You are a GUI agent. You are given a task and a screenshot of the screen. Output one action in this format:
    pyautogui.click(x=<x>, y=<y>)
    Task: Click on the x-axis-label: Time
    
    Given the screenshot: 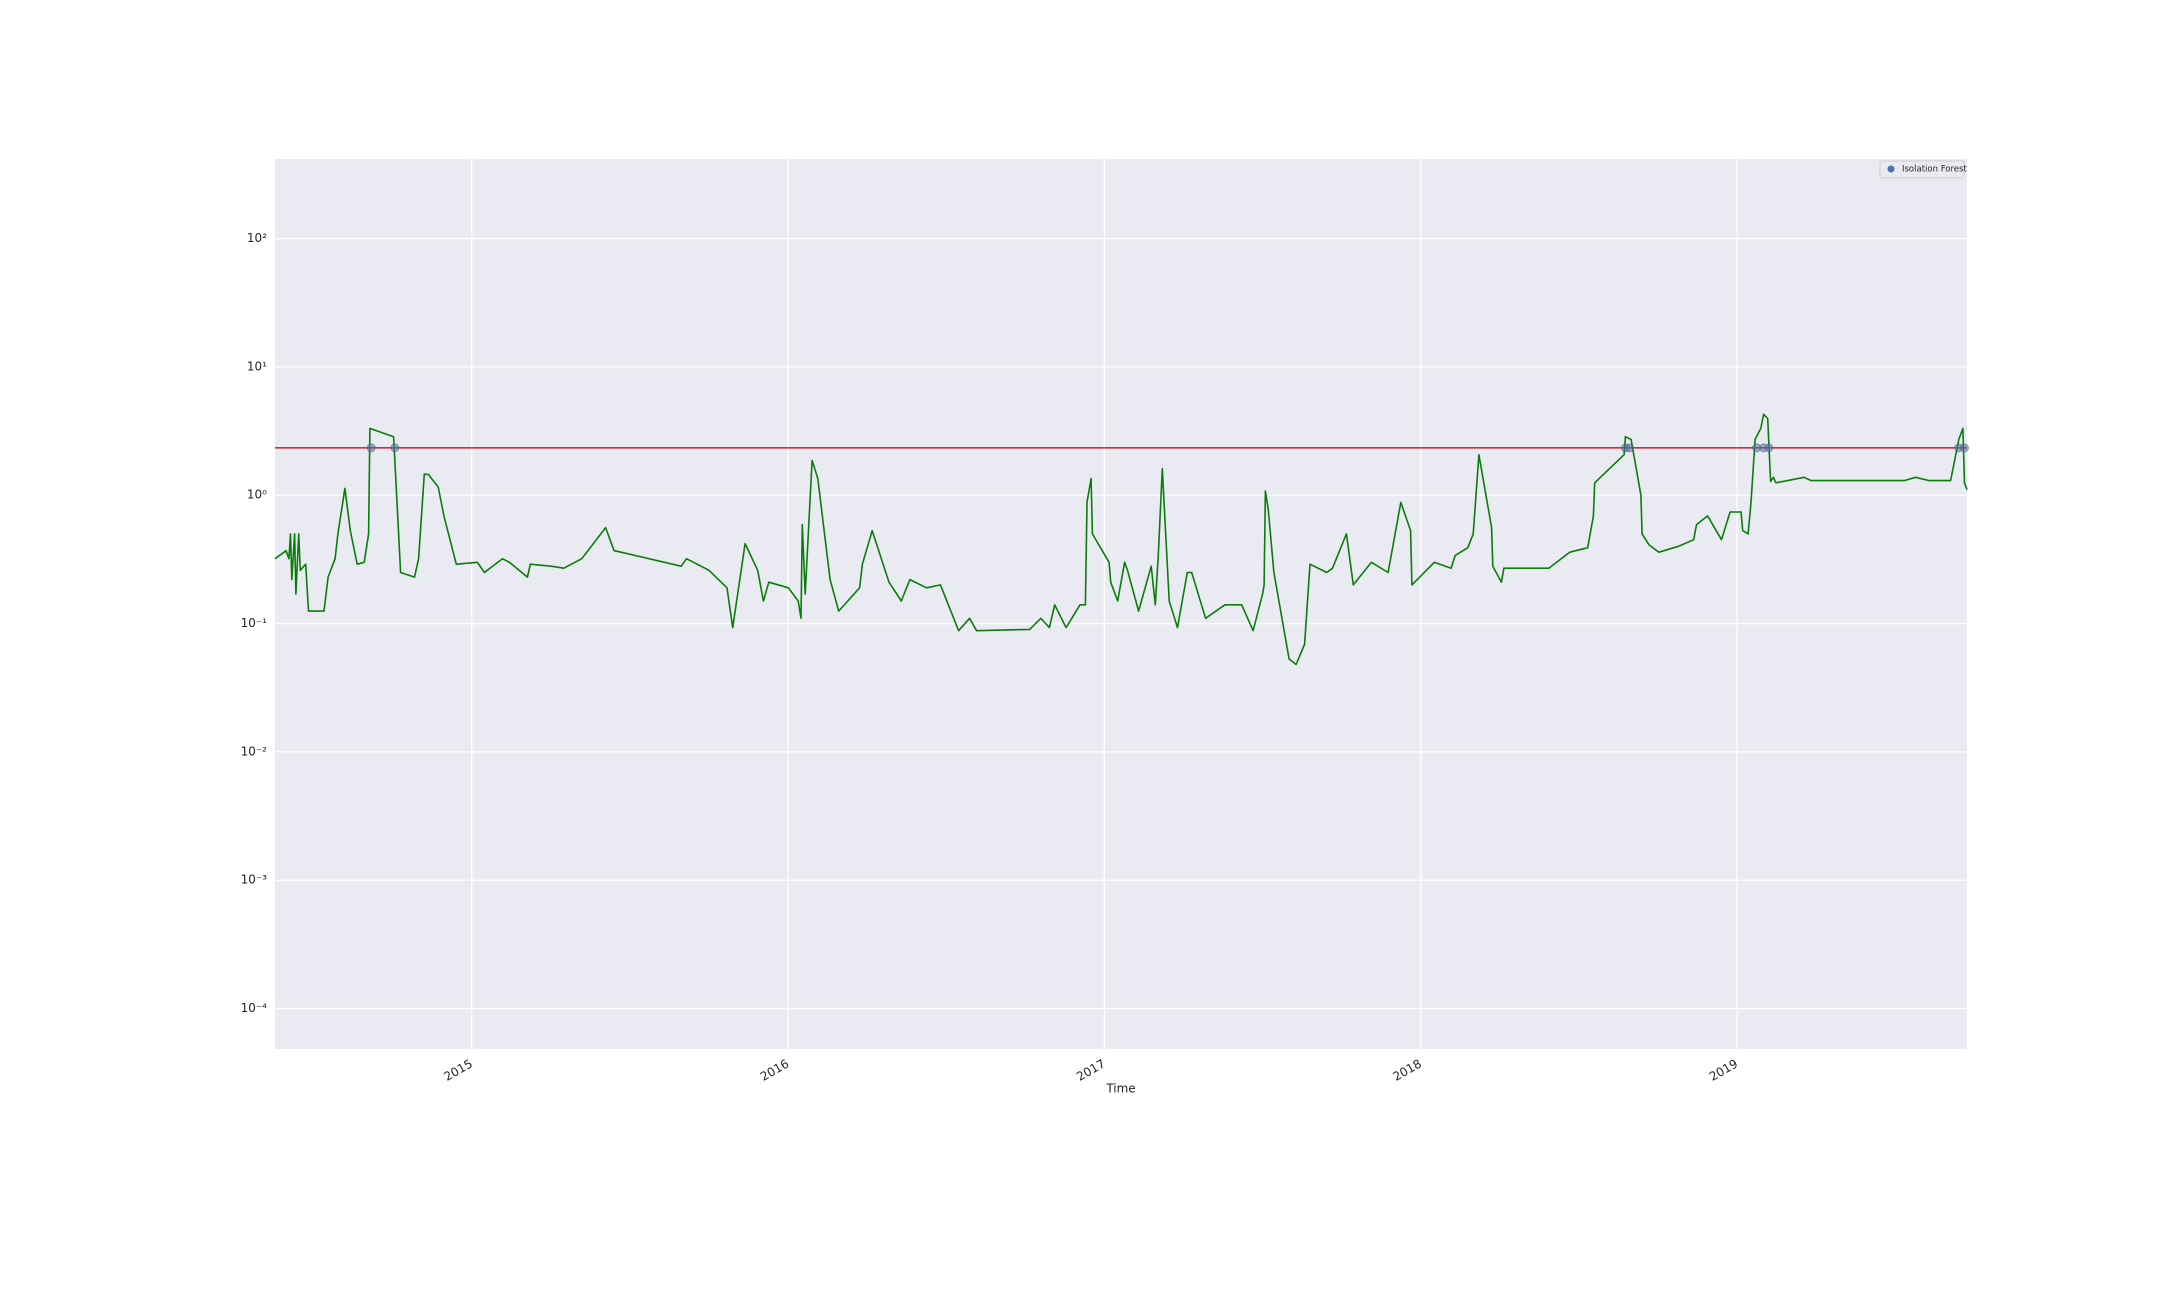 What is the action you would take?
    pyautogui.click(x=1120, y=1089)
    